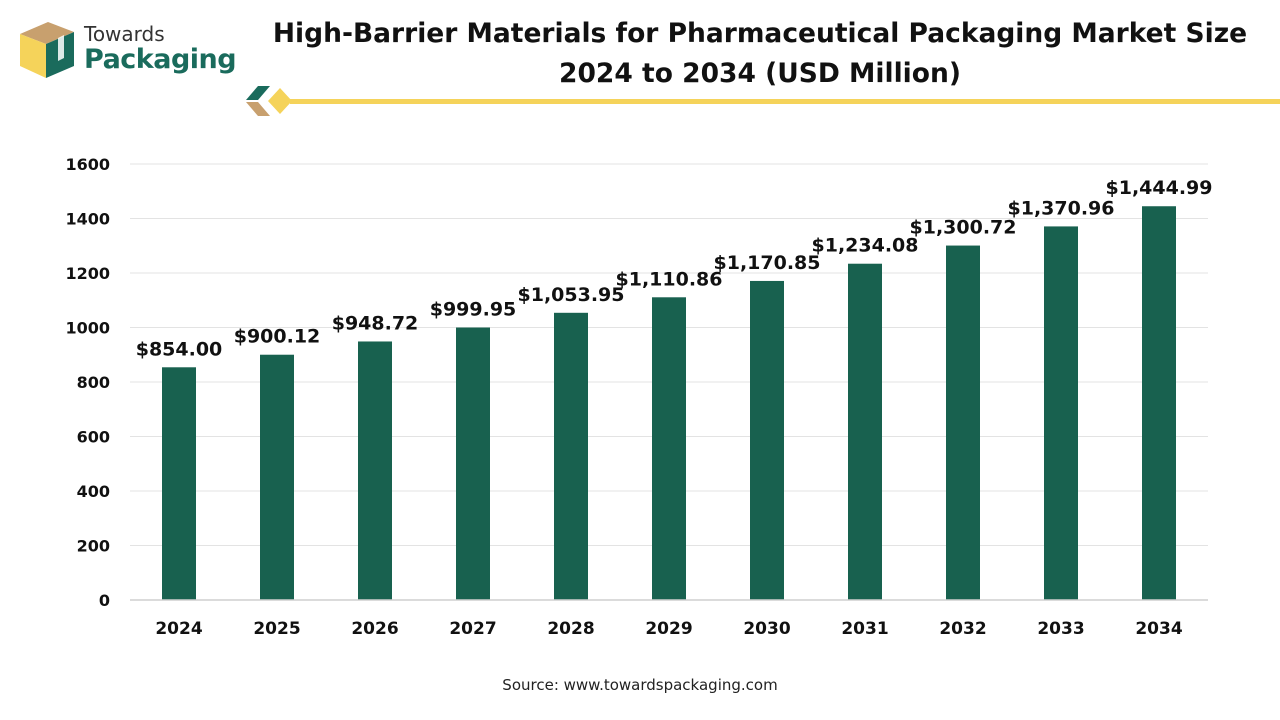 The height and width of the screenshot is (720, 1280). Describe the element at coordinates (472, 629) in the screenshot. I see `x-tick-label-2027: 2027` at that location.